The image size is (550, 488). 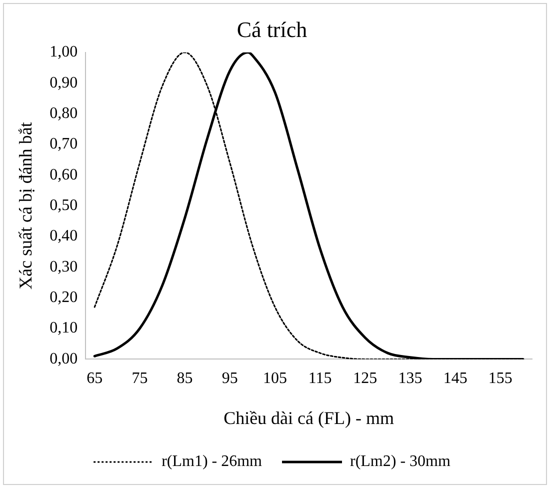 What do you see at coordinates (184, 379) in the screenshot?
I see `x-tick-label: 85` at bounding box center [184, 379].